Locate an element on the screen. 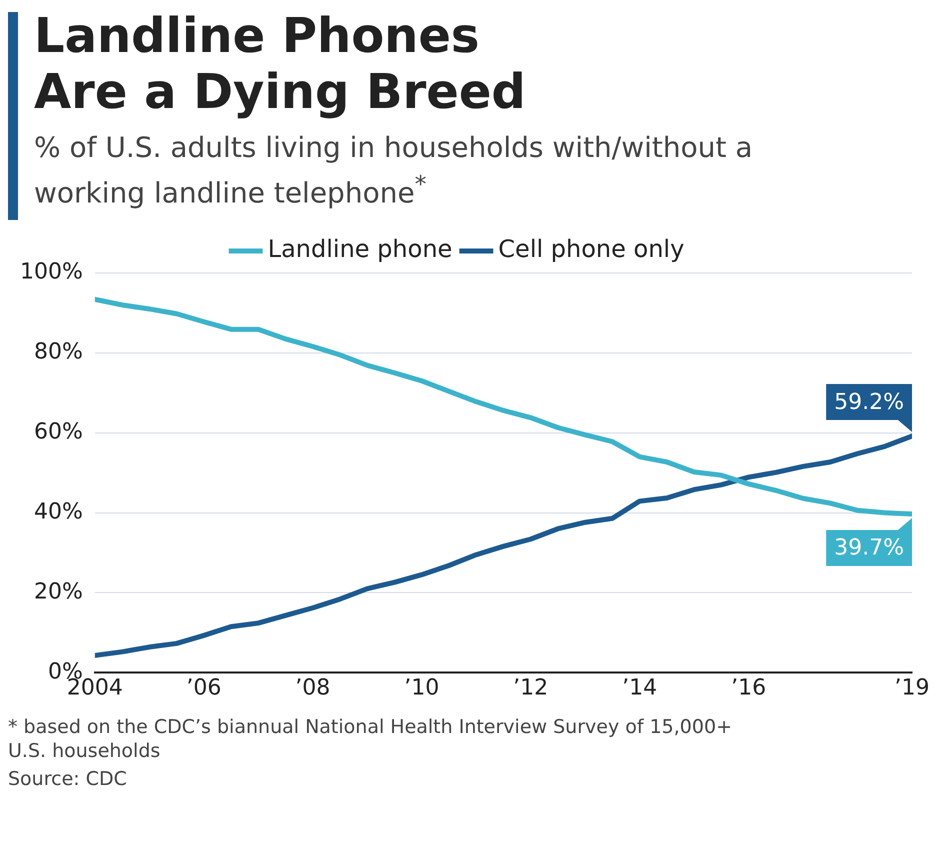  chart-title: Landline Phones Are a Dying Breed is located at coordinates (280, 64).